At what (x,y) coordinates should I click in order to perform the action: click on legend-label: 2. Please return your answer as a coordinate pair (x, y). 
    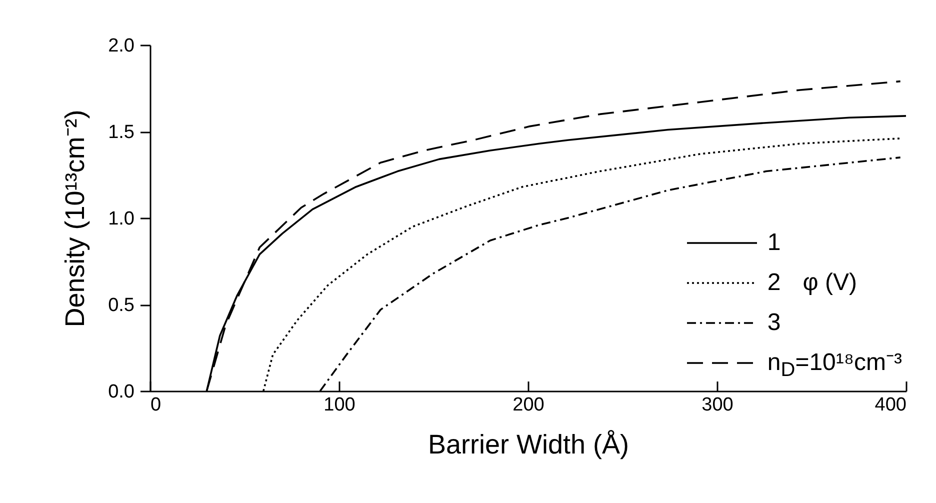
    Looking at the image, I should click on (774, 283).